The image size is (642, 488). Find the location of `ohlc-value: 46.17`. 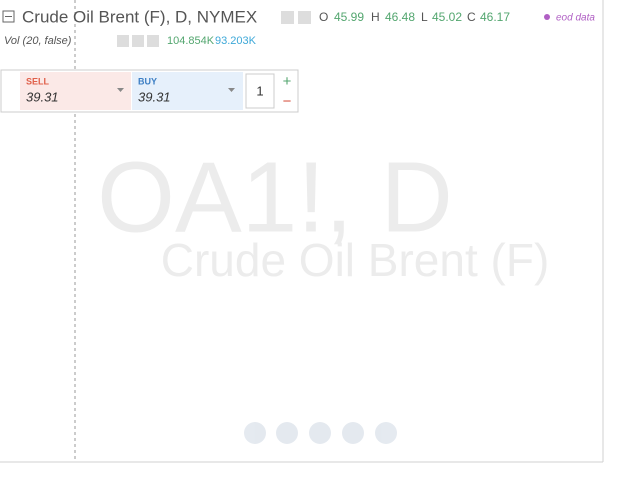

ohlc-value: 46.17 is located at coordinates (495, 17).